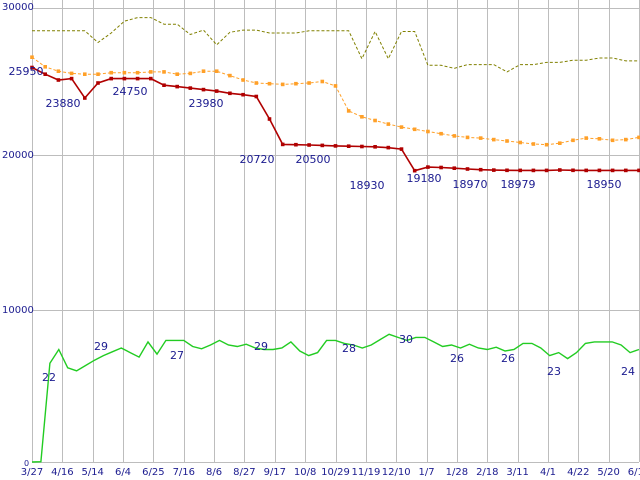  I want to click on volume-value-label-9: 24, so click(628, 371).